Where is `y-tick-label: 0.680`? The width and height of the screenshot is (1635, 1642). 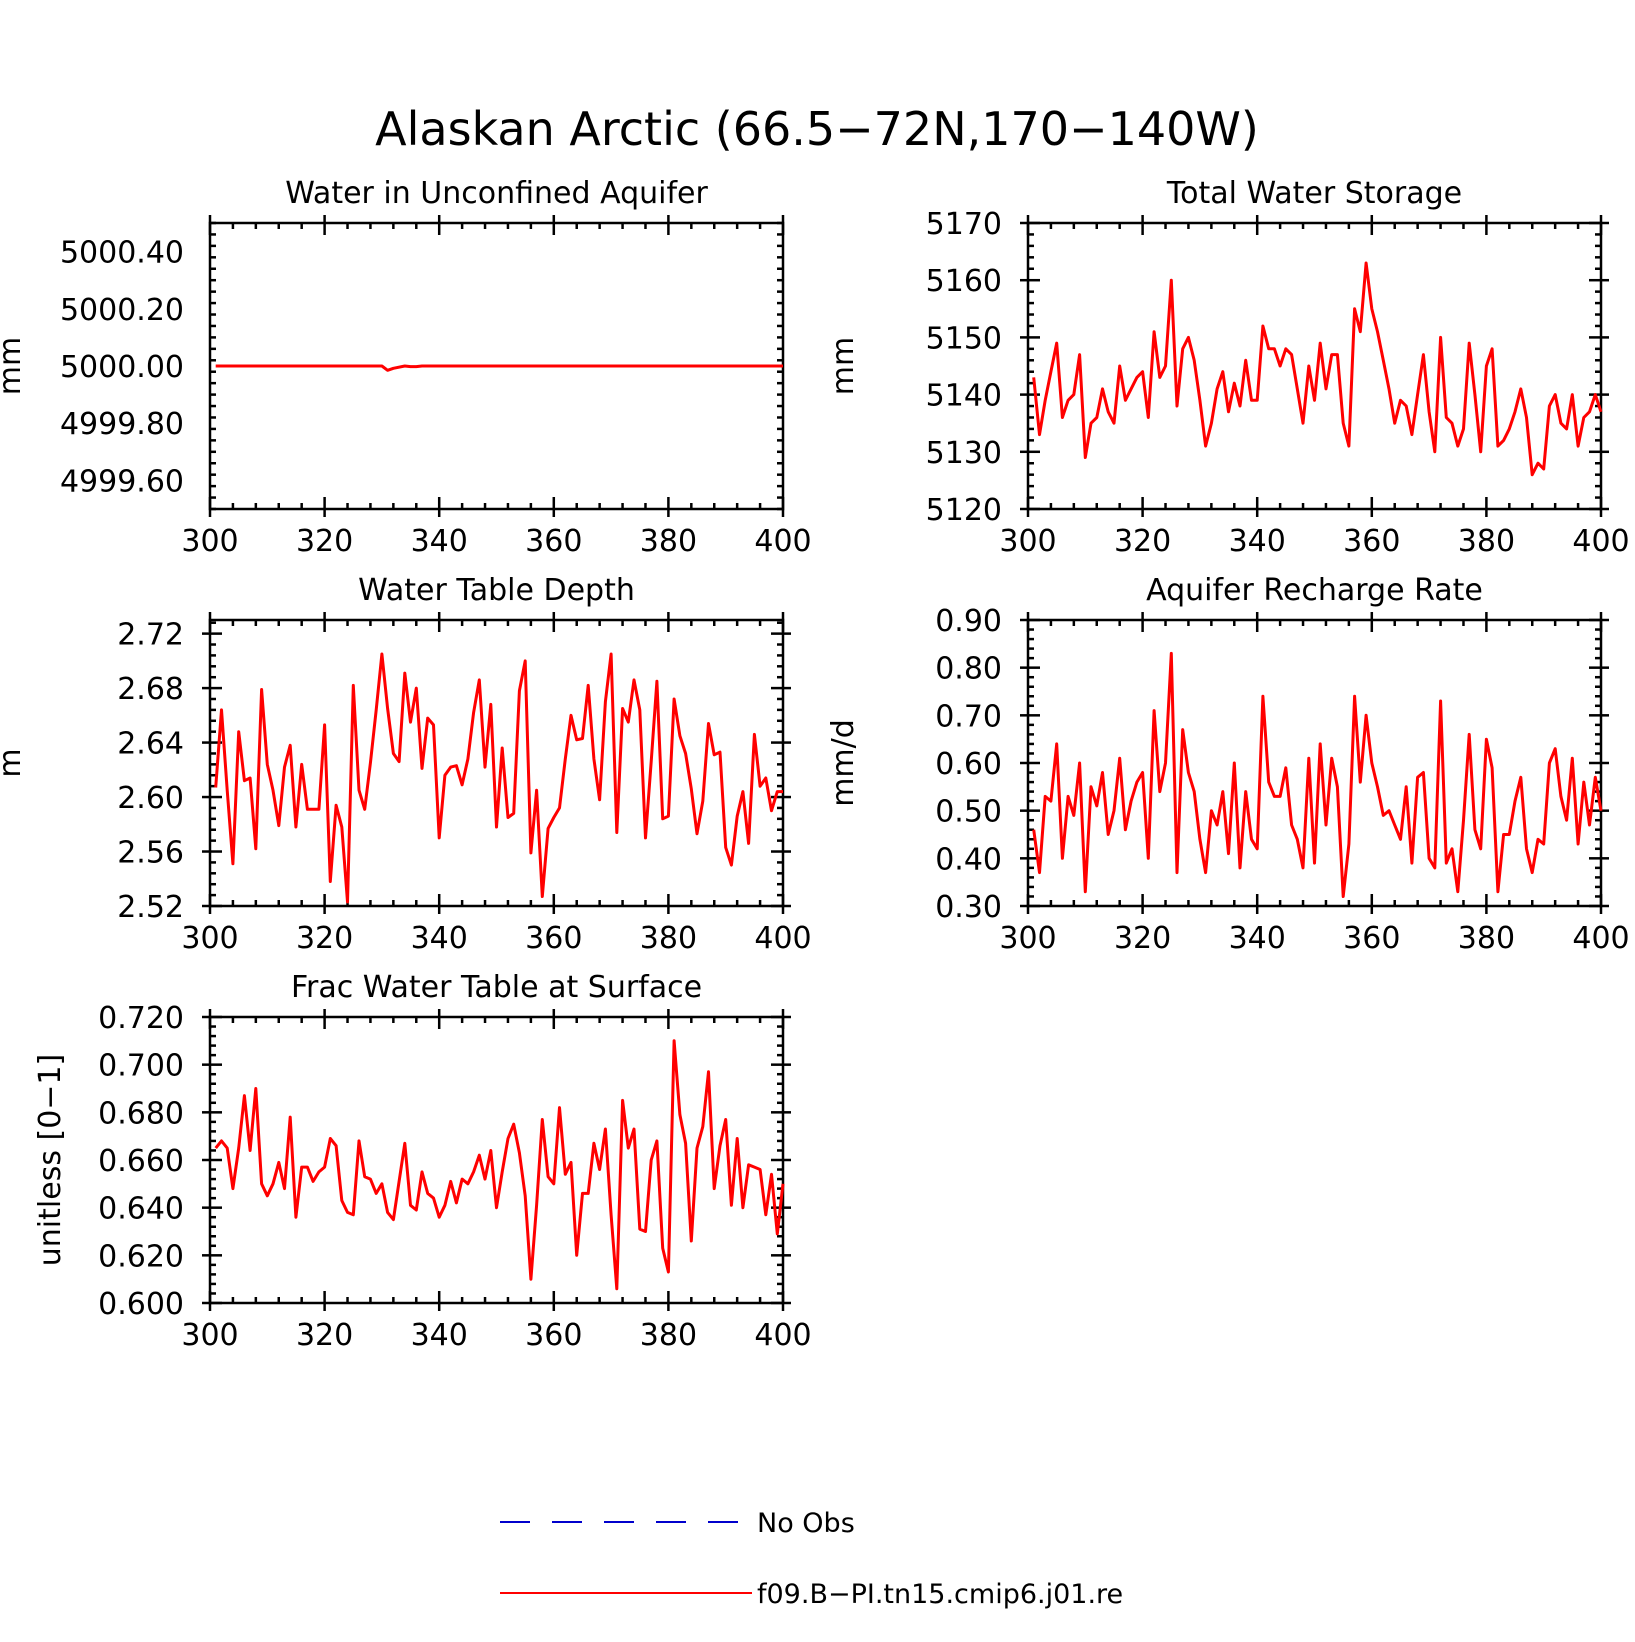 y-tick-label: 0.680 is located at coordinates (141, 1113).